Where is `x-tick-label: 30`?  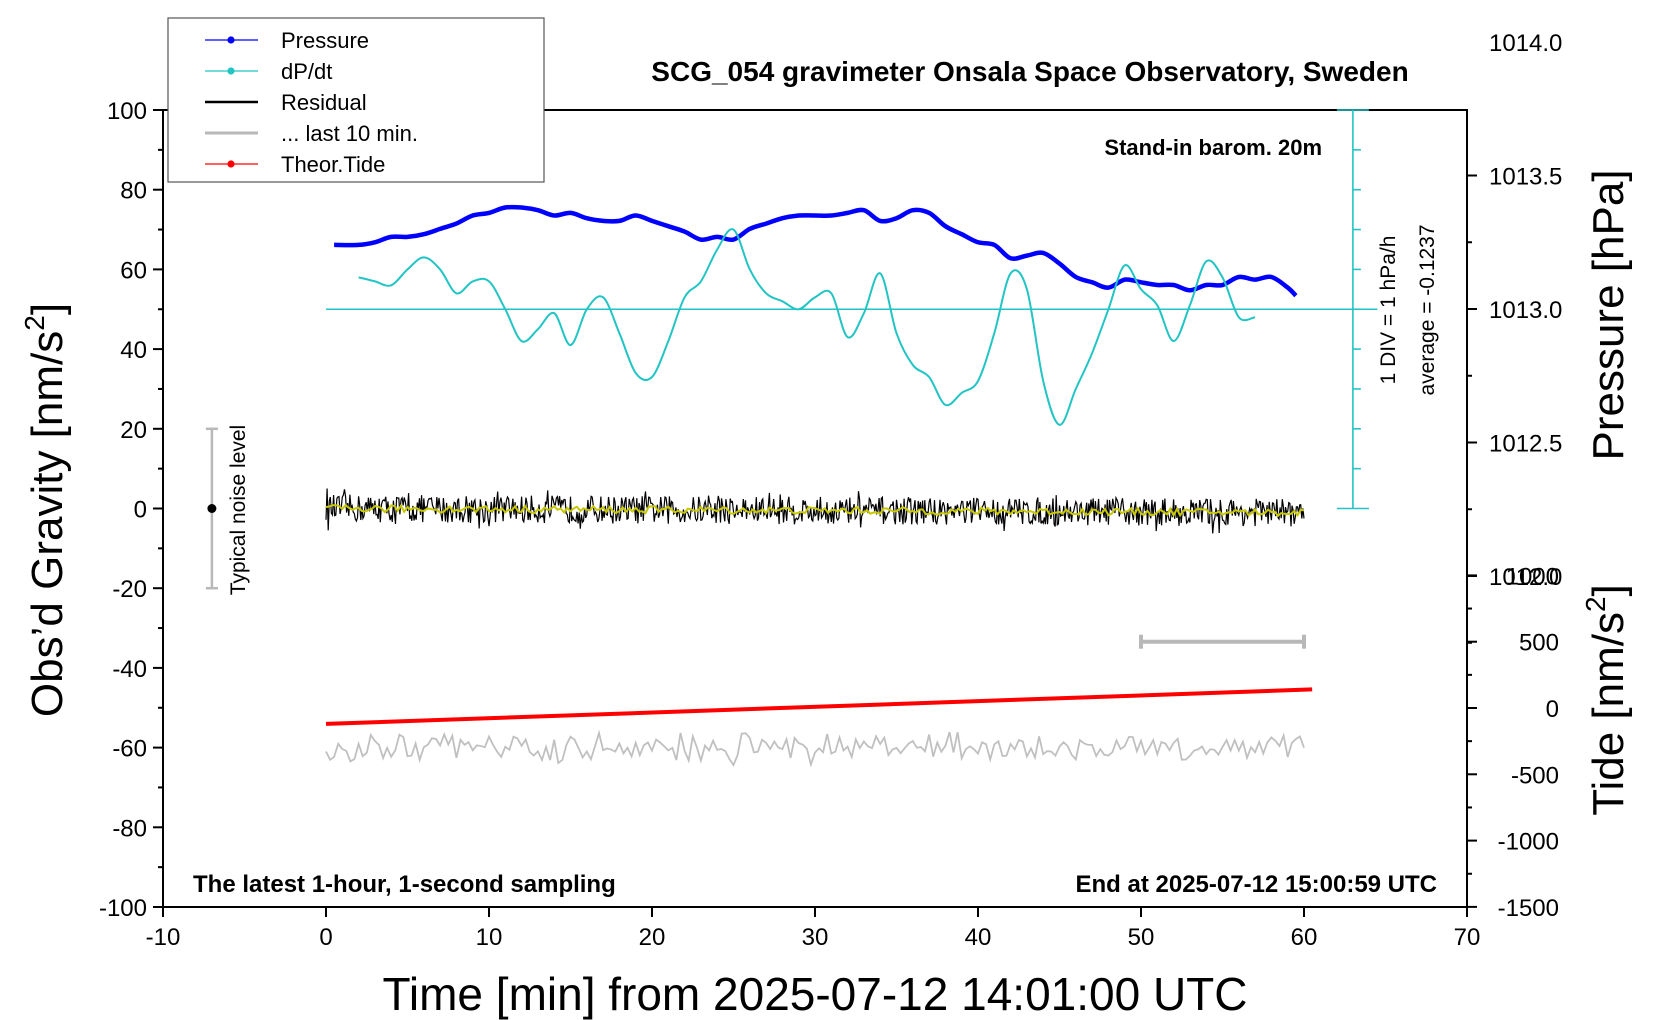 x-tick-label: 30 is located at coordinates (815, 937).